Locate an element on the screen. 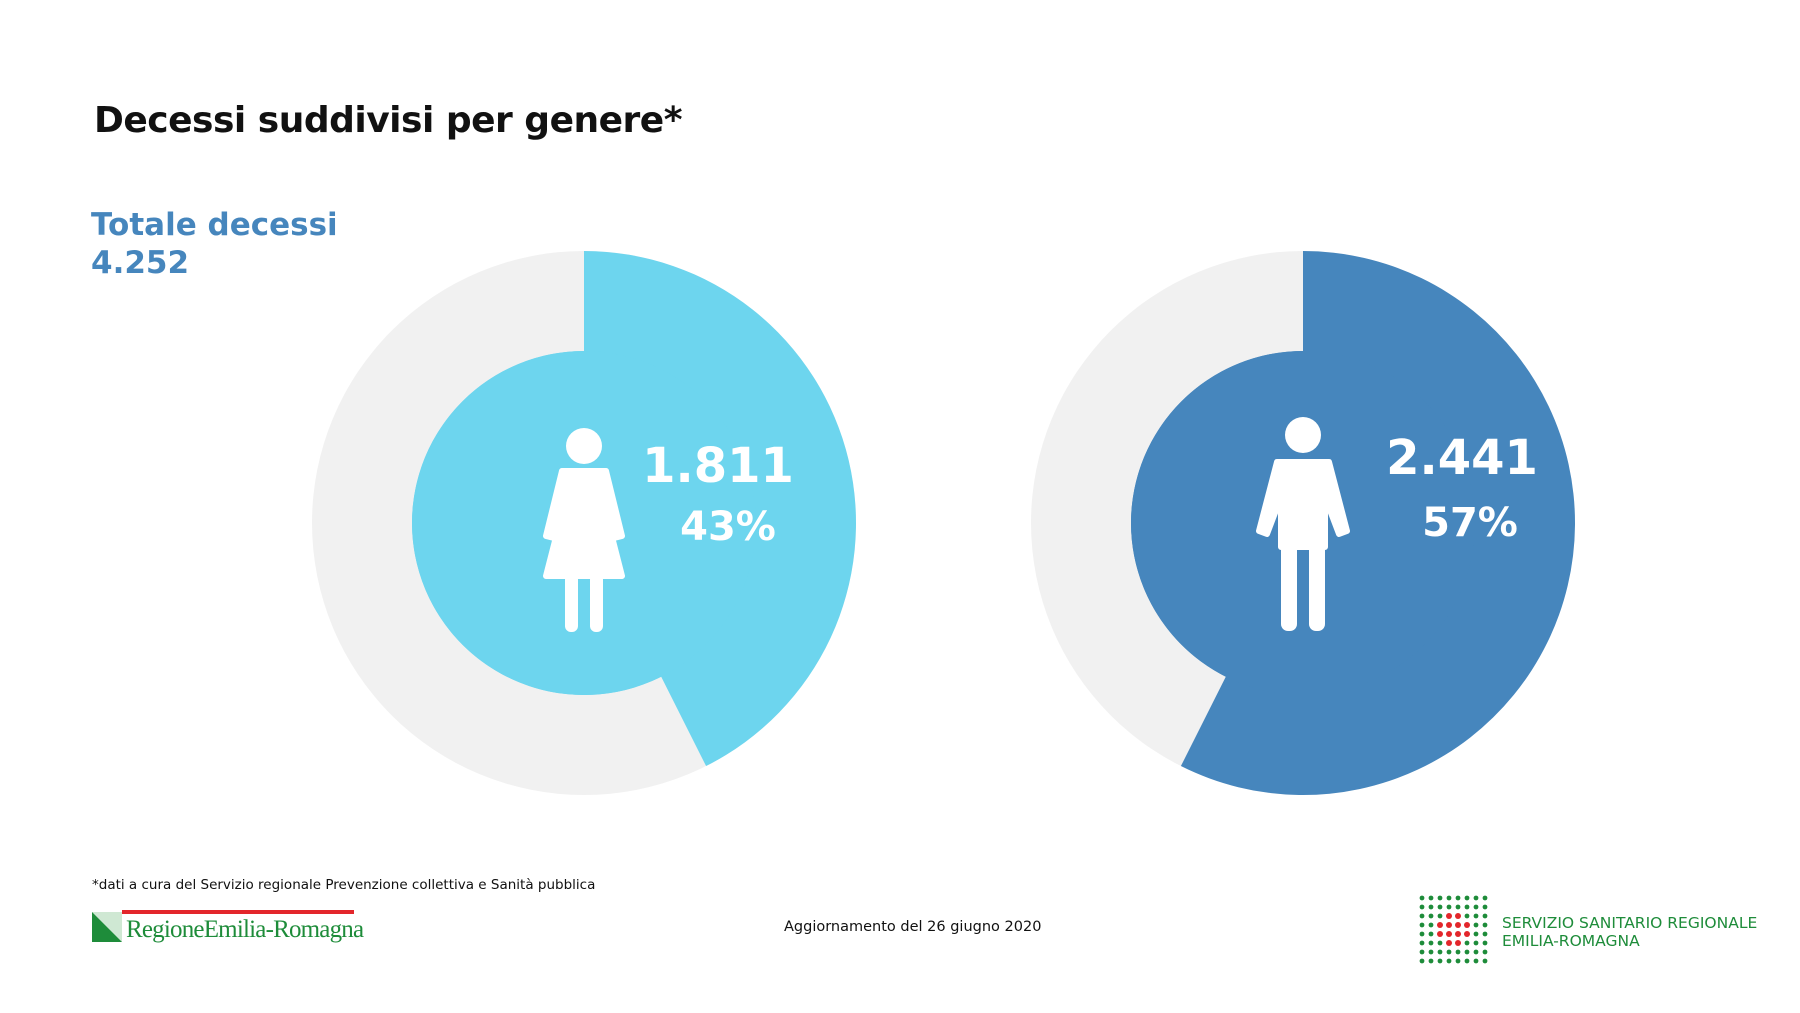  male-body is located at coordinates (1303, 504).